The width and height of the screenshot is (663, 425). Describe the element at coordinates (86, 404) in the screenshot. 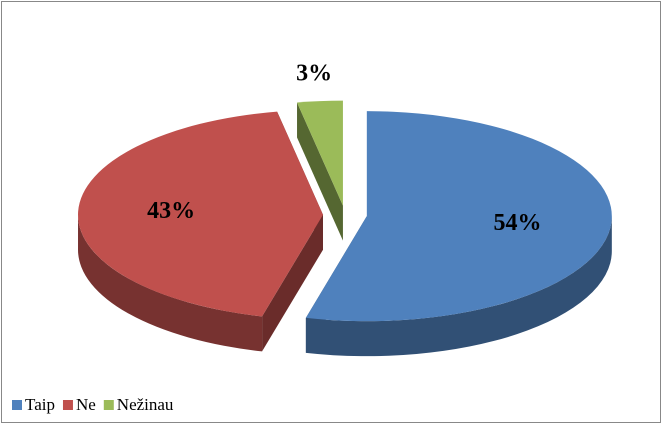

I see `legend-label: Ne` at that location.